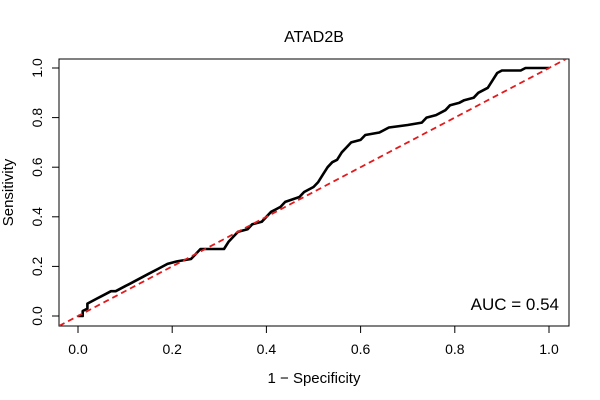 The width and height of the screenshot is (600, 400). What do you see at coordinates (37, 68) in the screenshot?
I see `y-tick-label: 1.0` at bounding box center [37, 68].